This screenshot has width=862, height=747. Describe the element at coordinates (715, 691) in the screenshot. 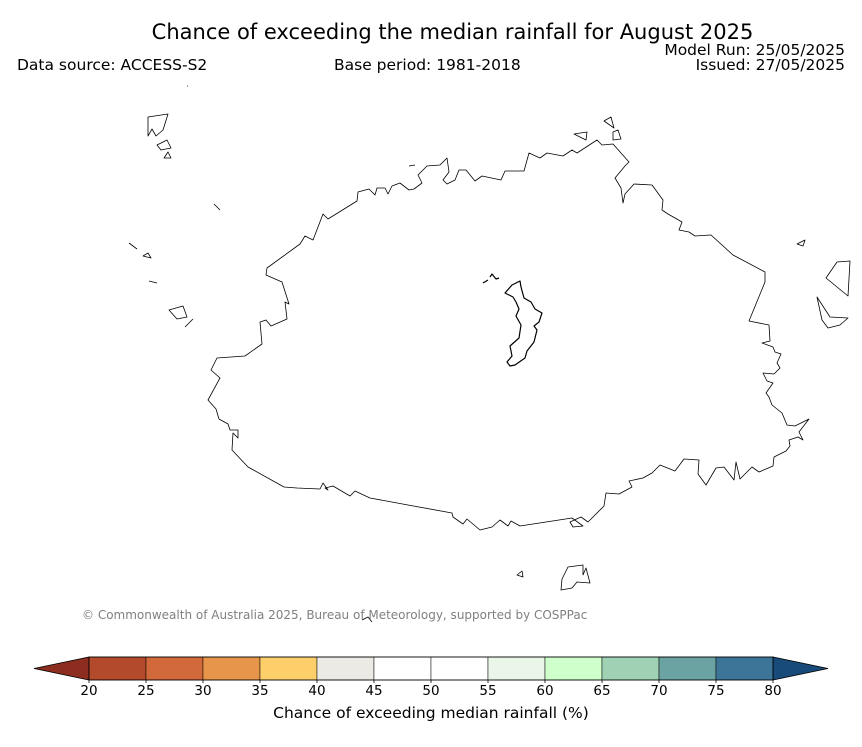

I see `colorbar-tick-label-75: 75` at that location.